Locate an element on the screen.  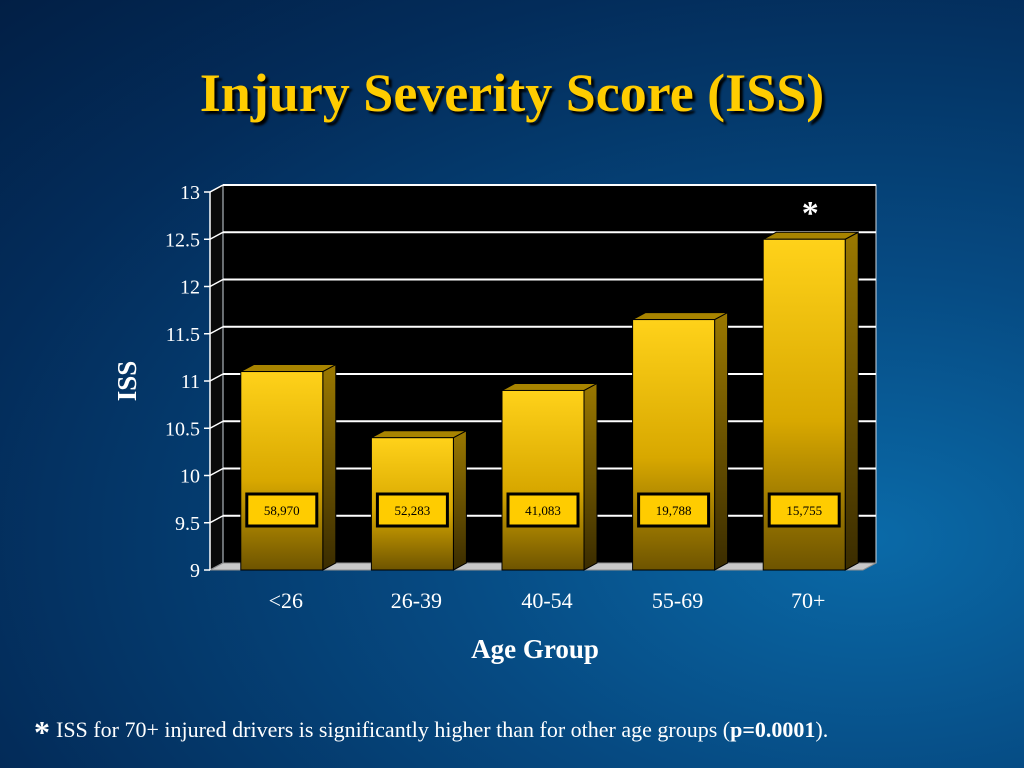
footnote-pvalue: p=0.0001 is located at coordinates (773, 729).